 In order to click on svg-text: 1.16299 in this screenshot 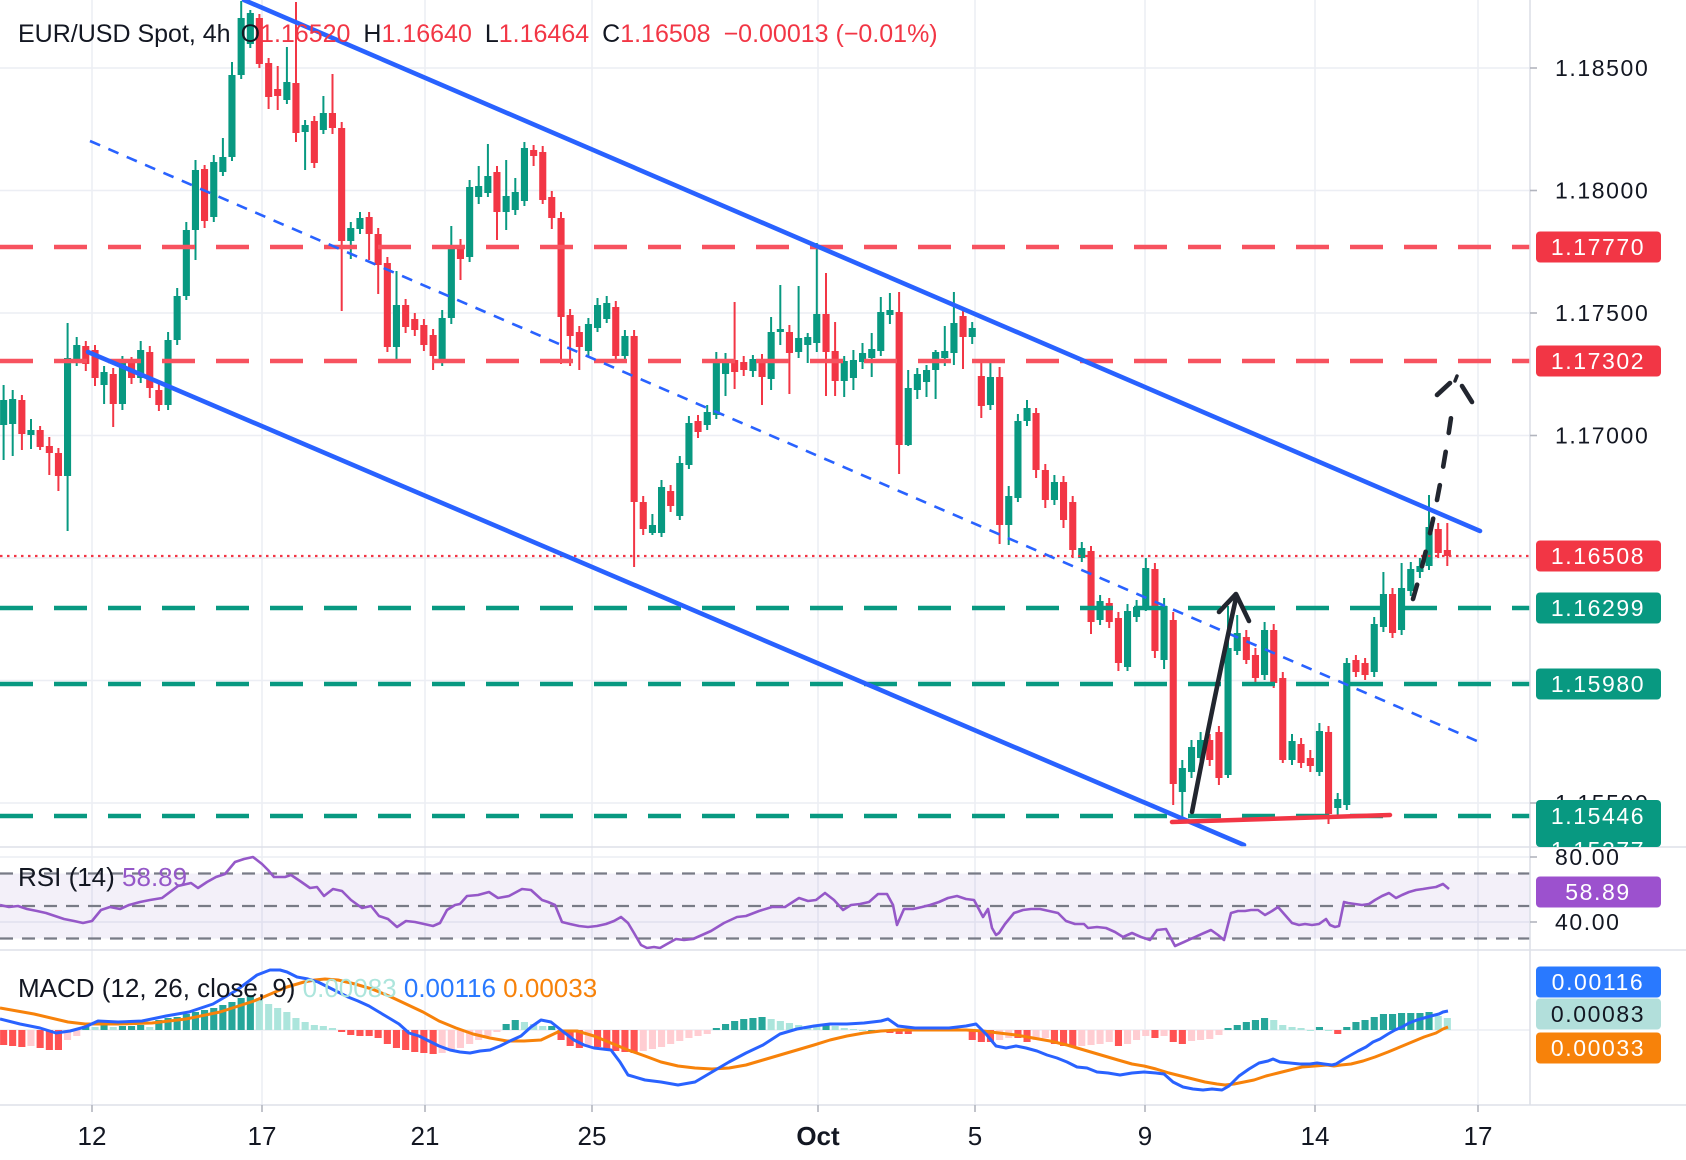, I will do `click(1598, 608)`.